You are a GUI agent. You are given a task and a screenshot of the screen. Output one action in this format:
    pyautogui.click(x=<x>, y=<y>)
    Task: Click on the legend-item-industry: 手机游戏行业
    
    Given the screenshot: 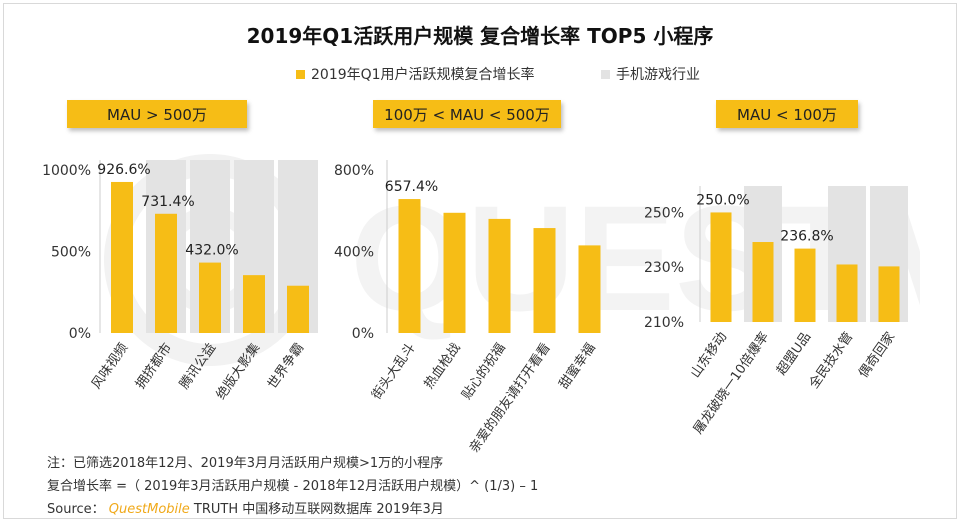 What is the action you would take?
    pyautogui.click(x=650, y=74)
    